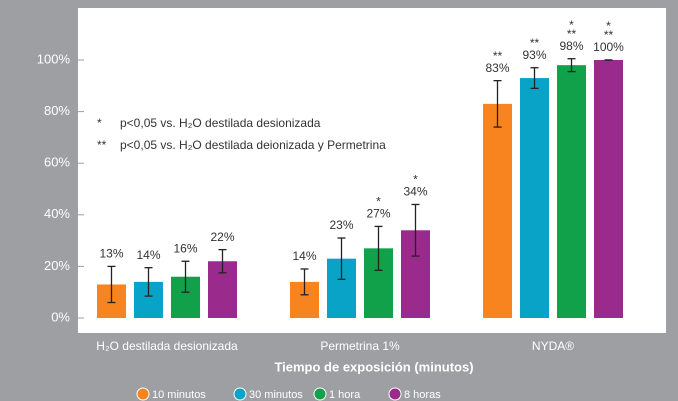 The height and width of the screenshot is (401, 678). What do you see at coordinates (373, 366) in the screenshot?
I see `x-axis-title: Tiempo de exposición (minutos)` at bounding box center [373, 366].